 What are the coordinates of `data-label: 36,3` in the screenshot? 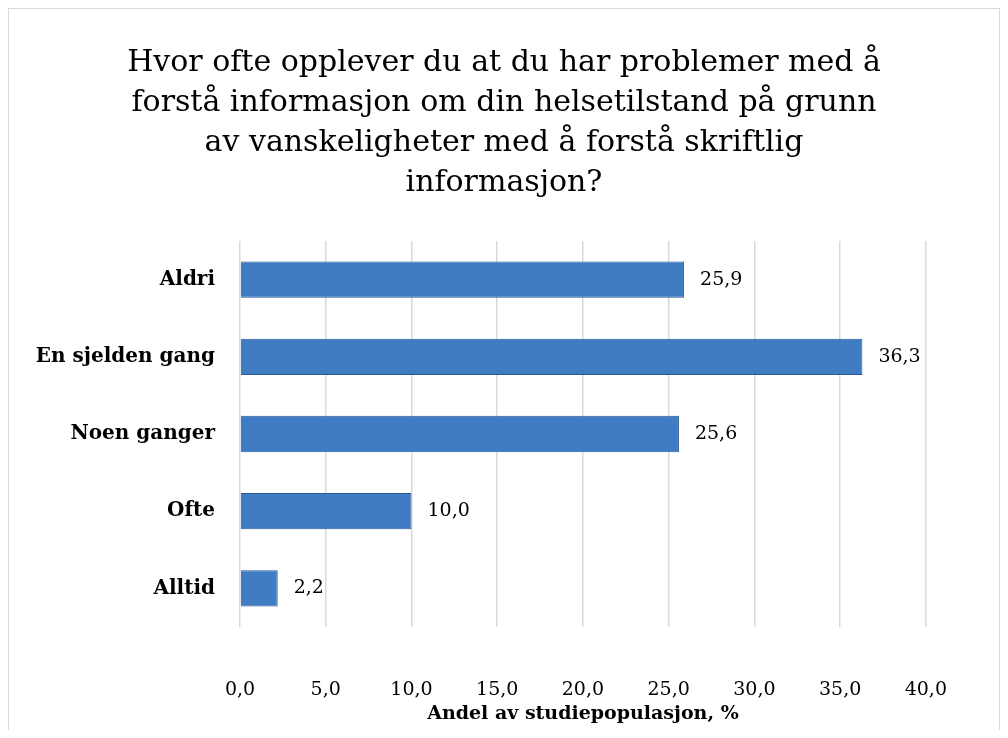 It's located at (899, 354).